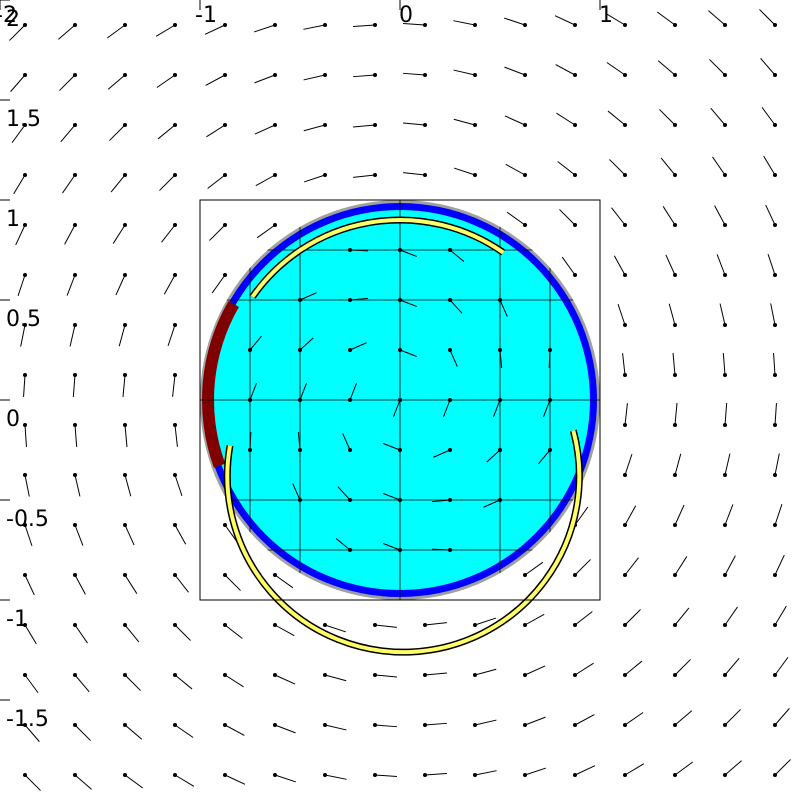 The width and height of the screenshot is (800, 800). What do you see at coordinates (406, 15) in the screenshot?
I see `x-tick-label: 0` at bounding box center [406, 15].